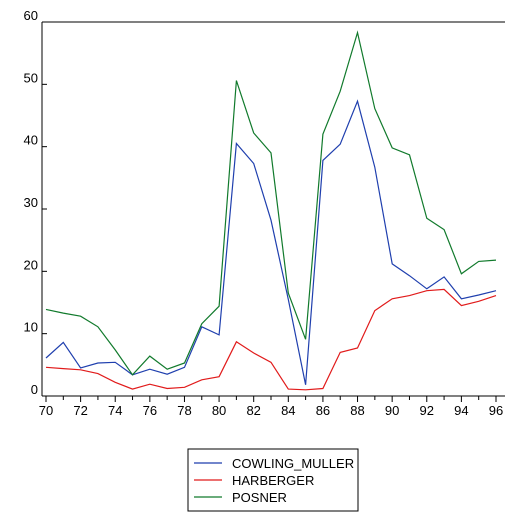 The width and height of the screenshot is (507, 520). I want to click on x-tick-label: 70, so click(46, 410).